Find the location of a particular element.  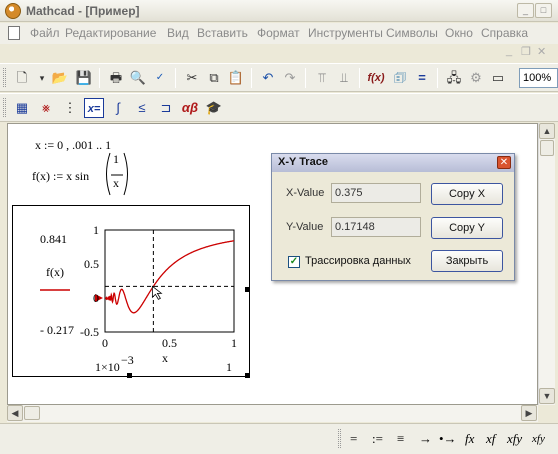

treefix-operator-button: xfy is located at coordinates (538, 439).